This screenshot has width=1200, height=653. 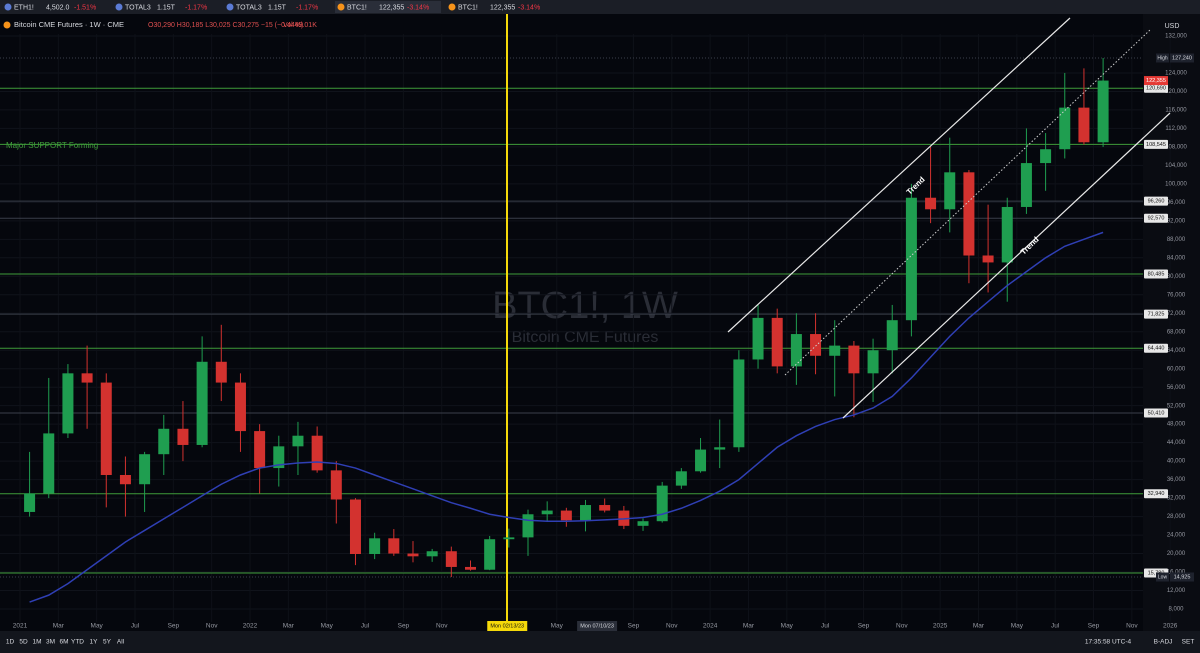 What do you see at coordinates (502, 7) in the screenshot?
I see `tab-price: 122,355` at bounding box center [502, 7].